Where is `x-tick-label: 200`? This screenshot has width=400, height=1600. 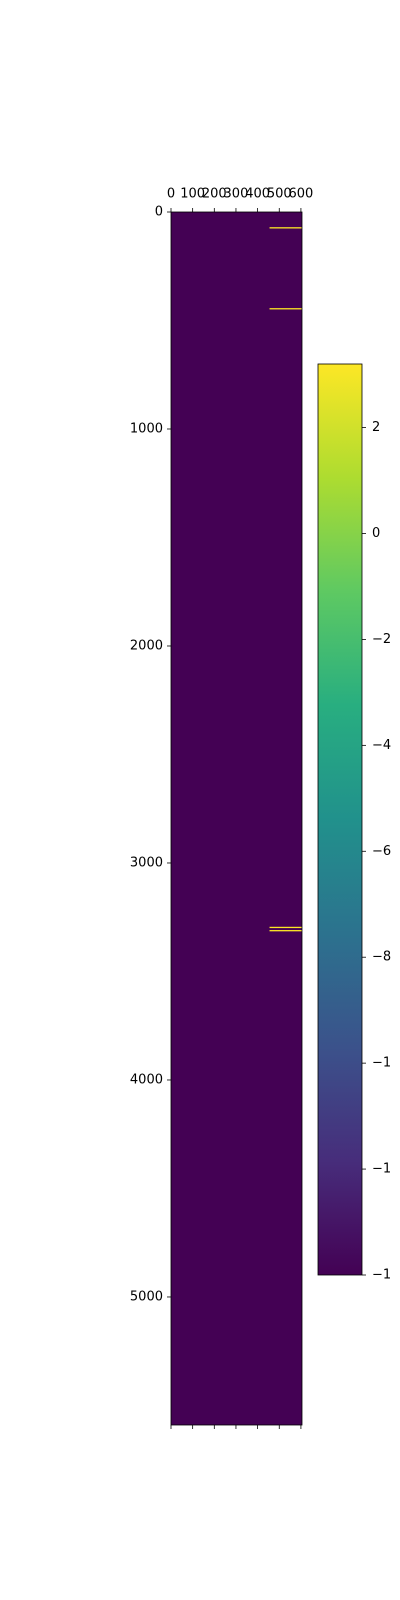
x-tick-label: 200 is located at coordinates (214, 194).